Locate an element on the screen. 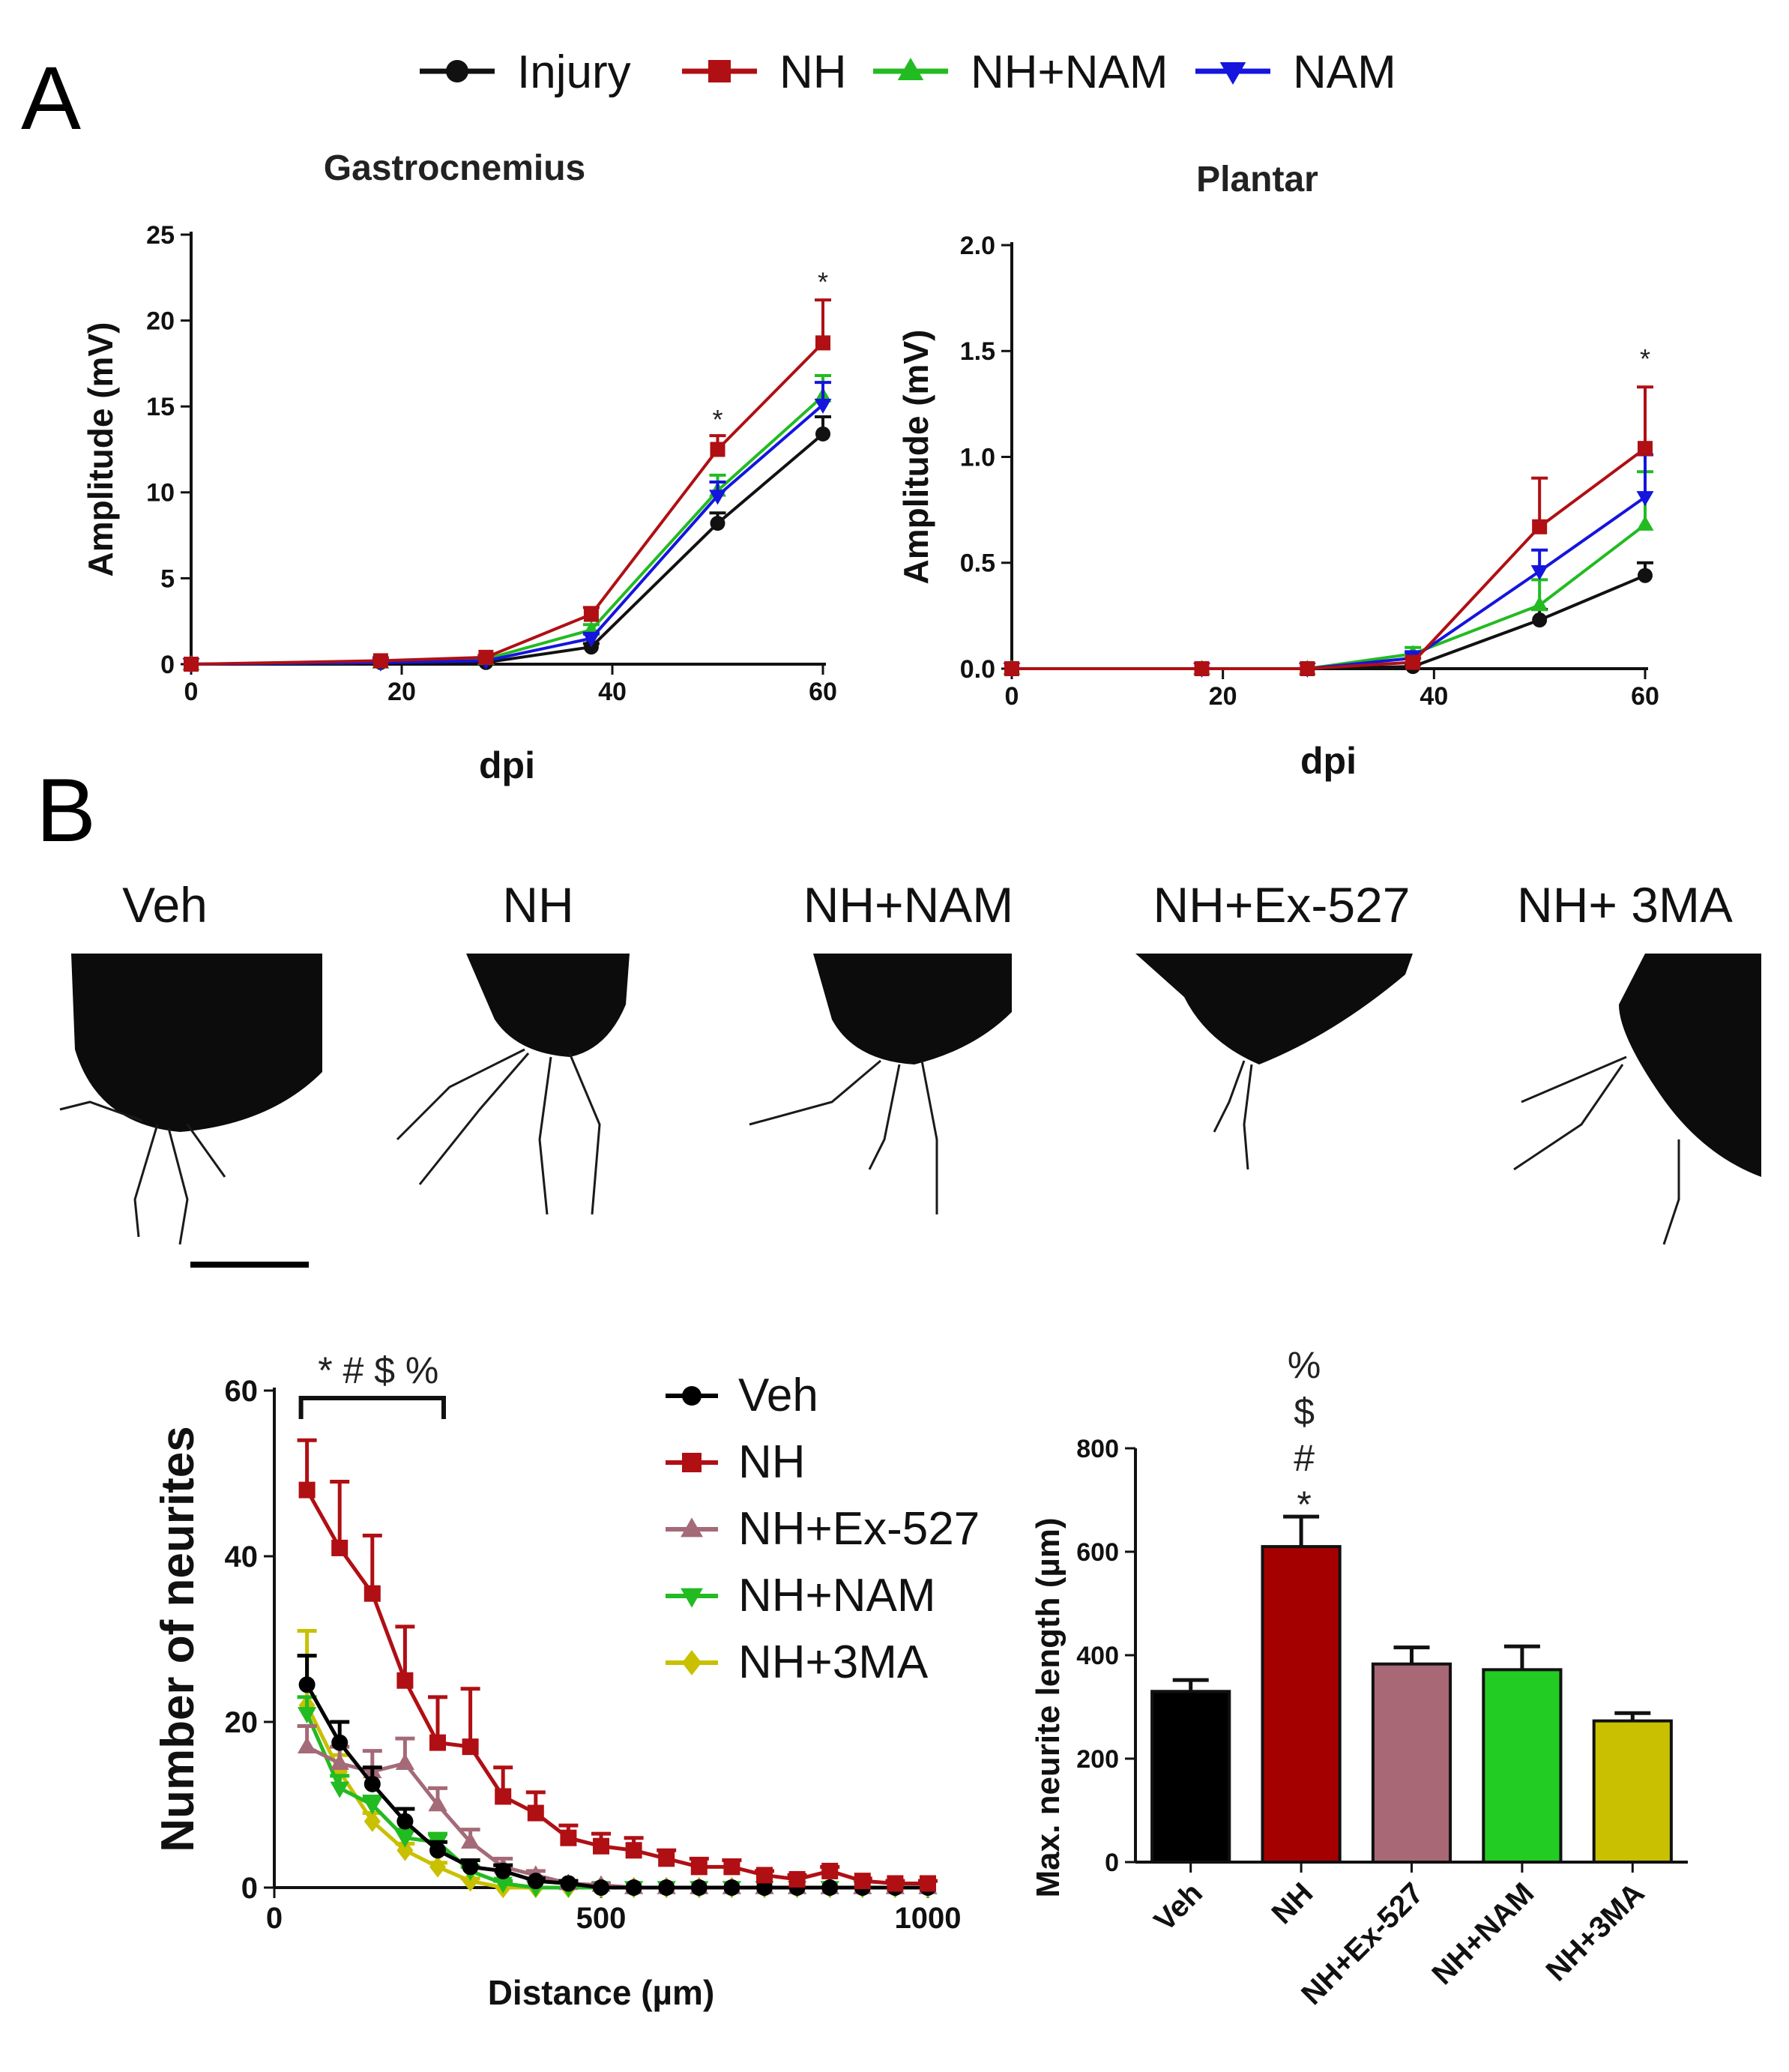 The image size is (1789, 2072). neurites-ytick-label: 0 is located at coordinates (249, 1888).